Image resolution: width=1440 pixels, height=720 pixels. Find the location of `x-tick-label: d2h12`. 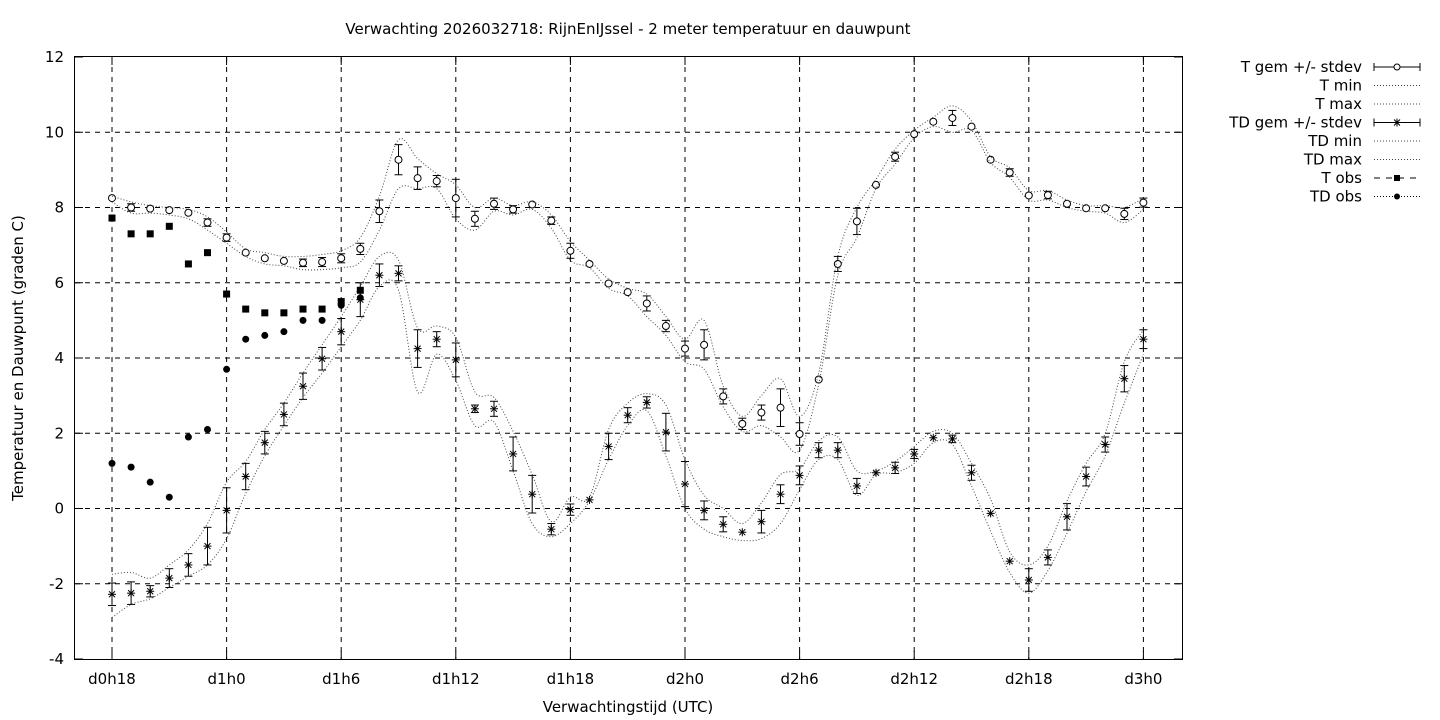

x-tick-label: d2h12 is located at coordinates (914, 679).